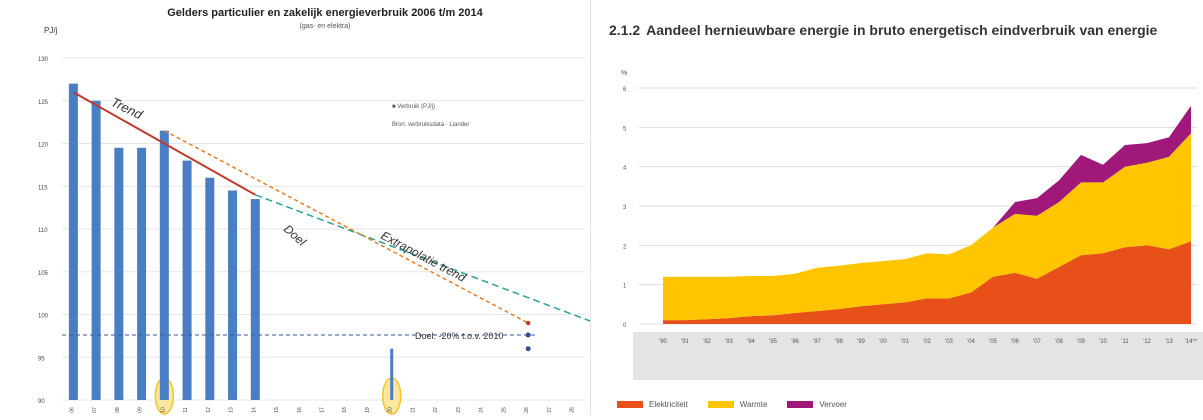 Image resolution: width=1203 pixels, height=420 pixels. What do you see at coordinates (685, 342) in the screenshot?
I see `x-tick-label: '91` at bounding box center [685, 342].